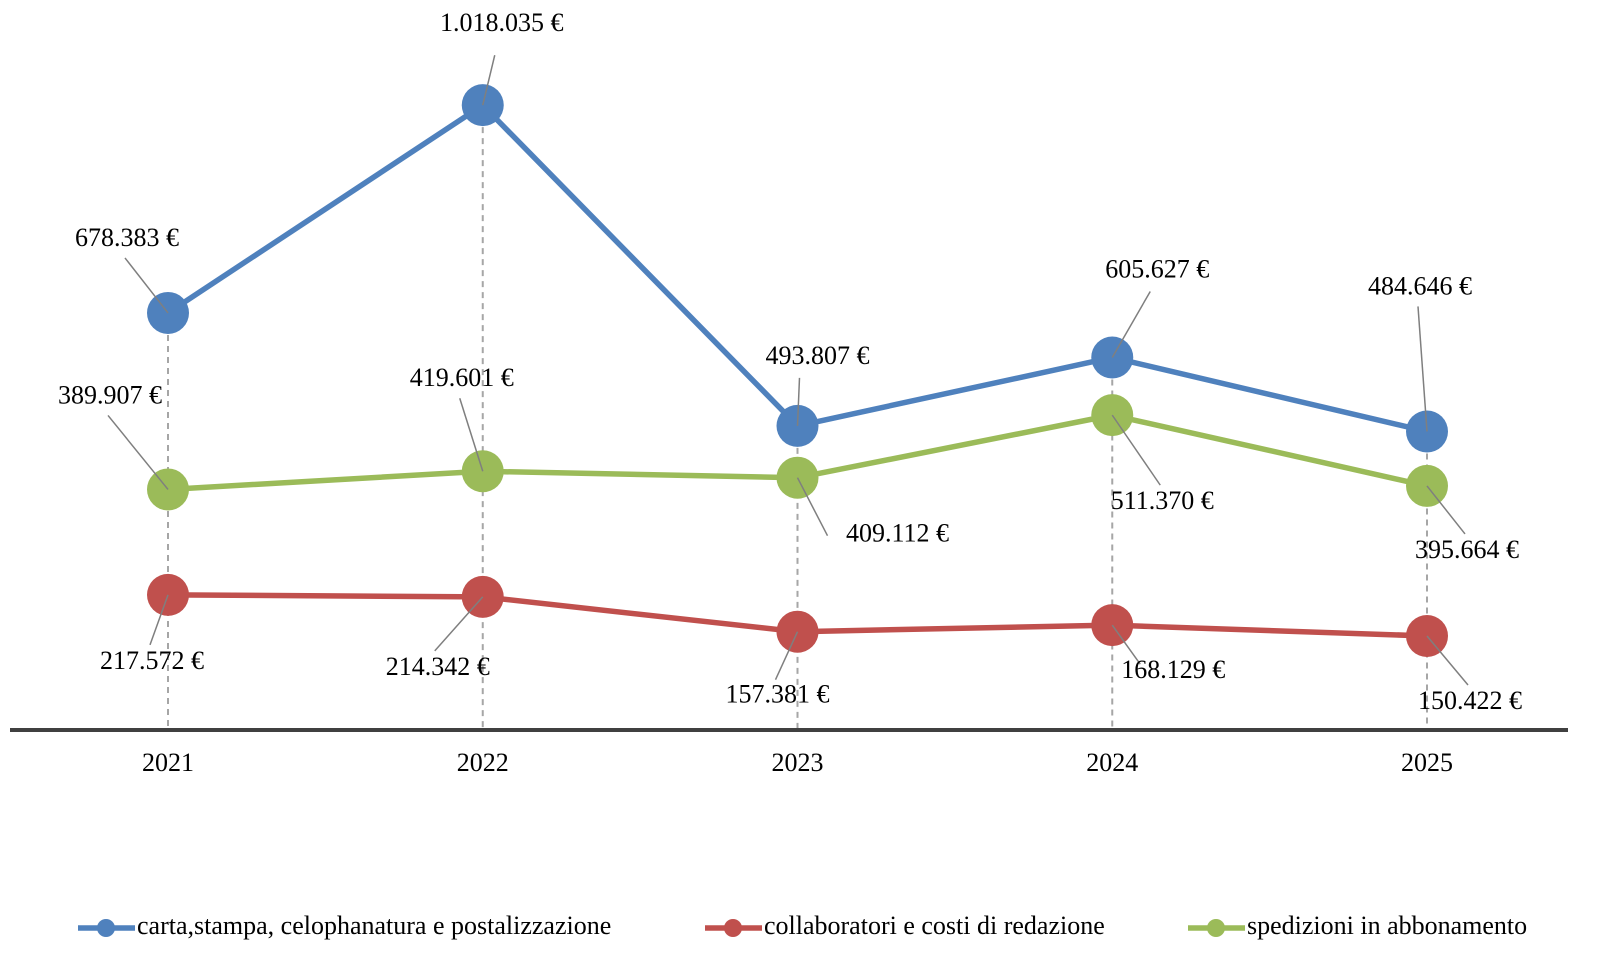 The width and height of the screenshot is (1611, 969). Describe the element at coordinates (818, 355) in the screenshot. I see `data-label: 493.807 €` at that location.